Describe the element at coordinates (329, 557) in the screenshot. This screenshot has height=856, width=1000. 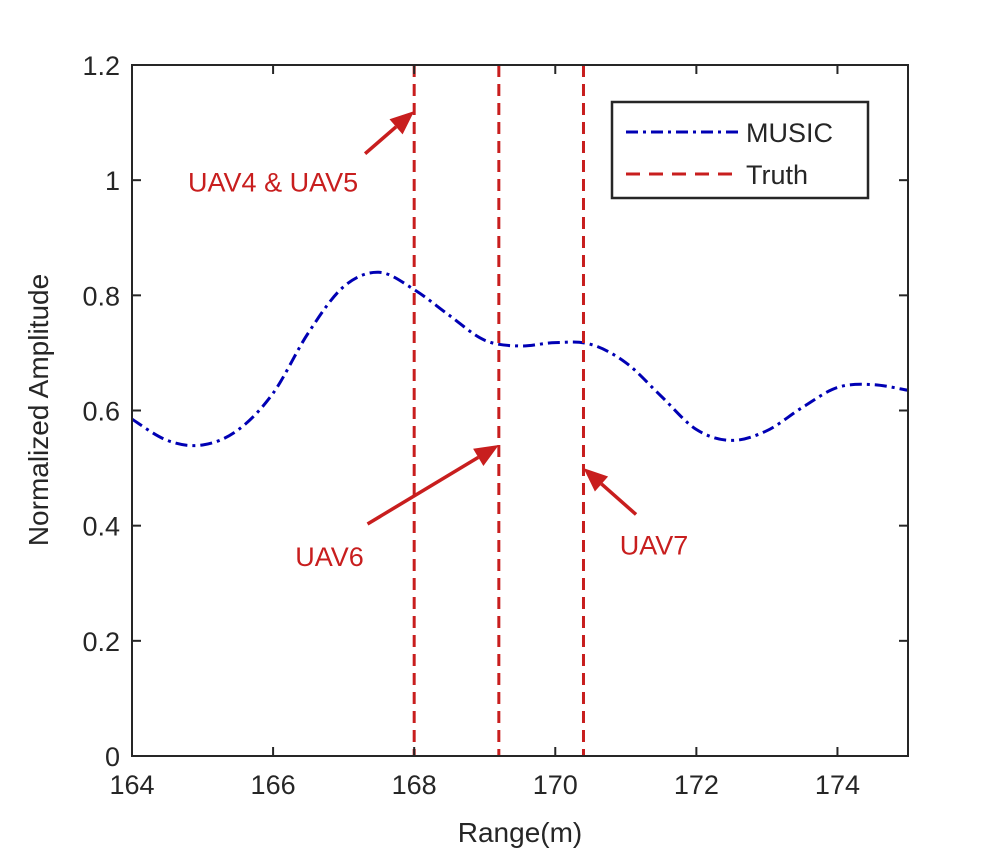
I see `annotation-label-2: UAV6` at that location.